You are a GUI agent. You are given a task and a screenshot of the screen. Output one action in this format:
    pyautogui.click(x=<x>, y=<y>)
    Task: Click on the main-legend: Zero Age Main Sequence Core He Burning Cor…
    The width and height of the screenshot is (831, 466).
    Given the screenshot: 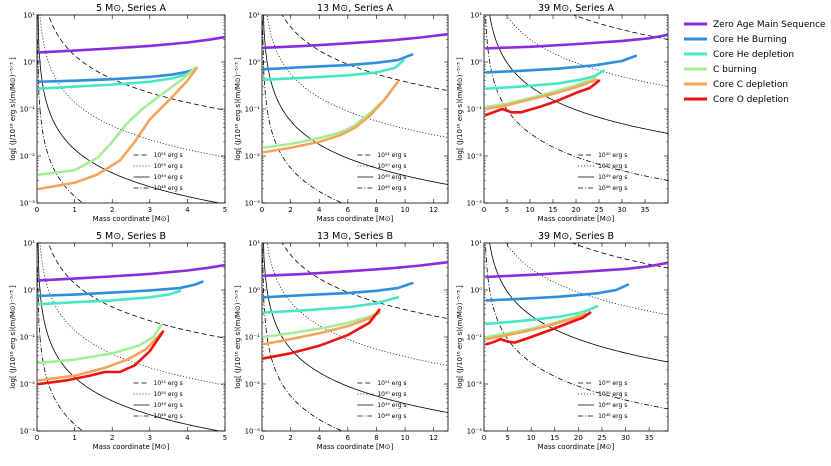 What is the action you would take?
    pyautogui.click(x=755, y=62)
    